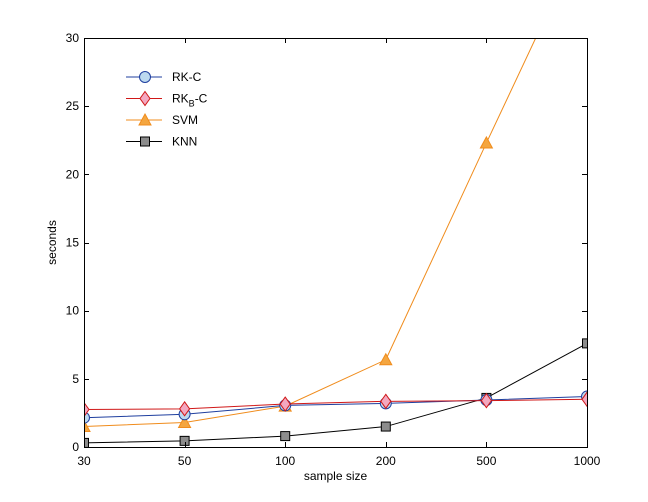 The height and width of the screenshot is (502, 648). What do you see at coordinates (336, 476) in the screenshot?
I see `x-axis-label: sample size` at bounding box center [336, 476].